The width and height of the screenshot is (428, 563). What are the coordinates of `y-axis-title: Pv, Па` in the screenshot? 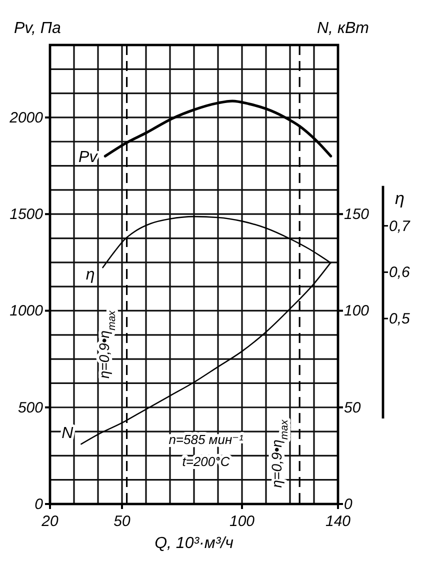 It's located at (37, 28).